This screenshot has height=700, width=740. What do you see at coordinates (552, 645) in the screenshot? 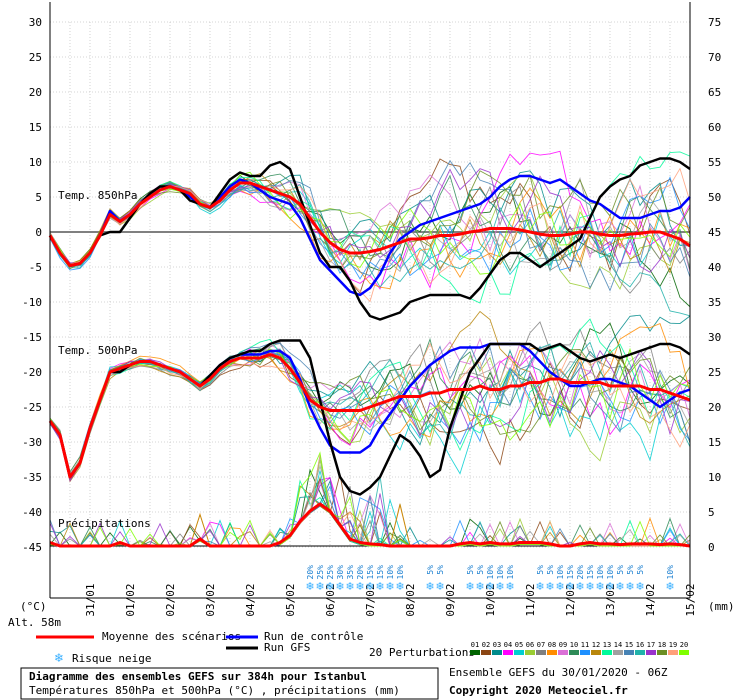
I see `perturbation-number: 08` at bounding box center [552, 645].